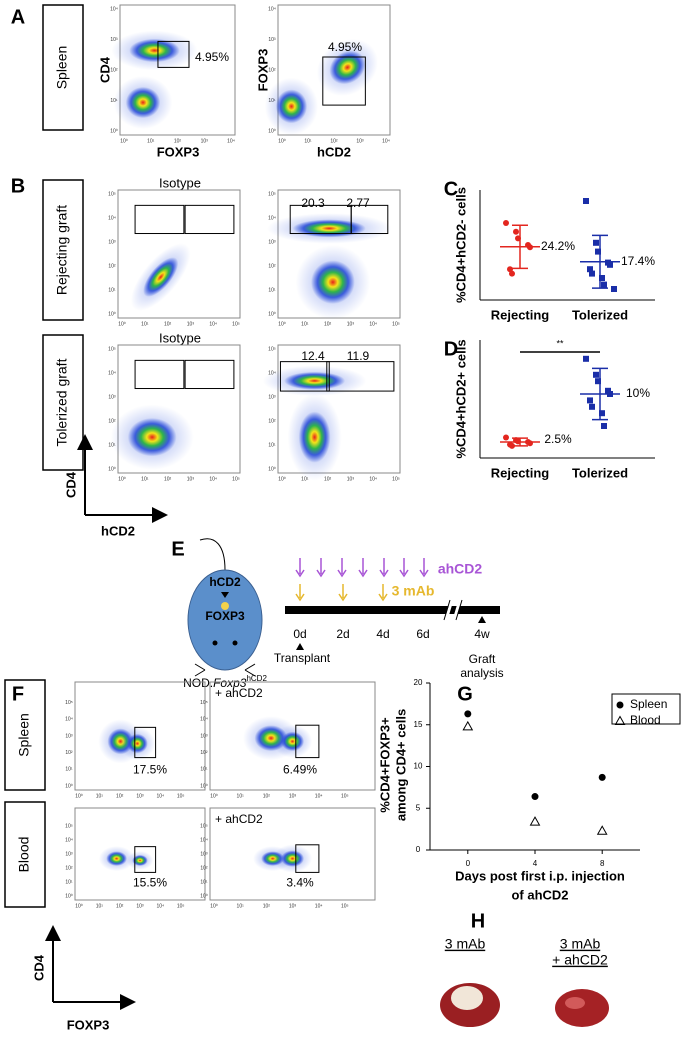  I want to click on panel-label: G, so click(465, 694).